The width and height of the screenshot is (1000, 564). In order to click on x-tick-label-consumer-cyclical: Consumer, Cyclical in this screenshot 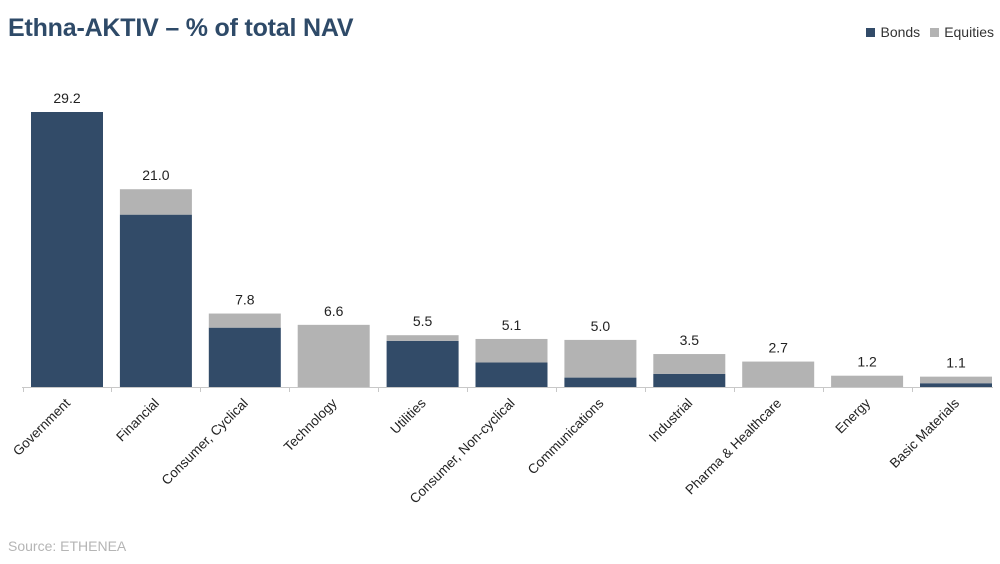, I will do `click(205, 442)`.